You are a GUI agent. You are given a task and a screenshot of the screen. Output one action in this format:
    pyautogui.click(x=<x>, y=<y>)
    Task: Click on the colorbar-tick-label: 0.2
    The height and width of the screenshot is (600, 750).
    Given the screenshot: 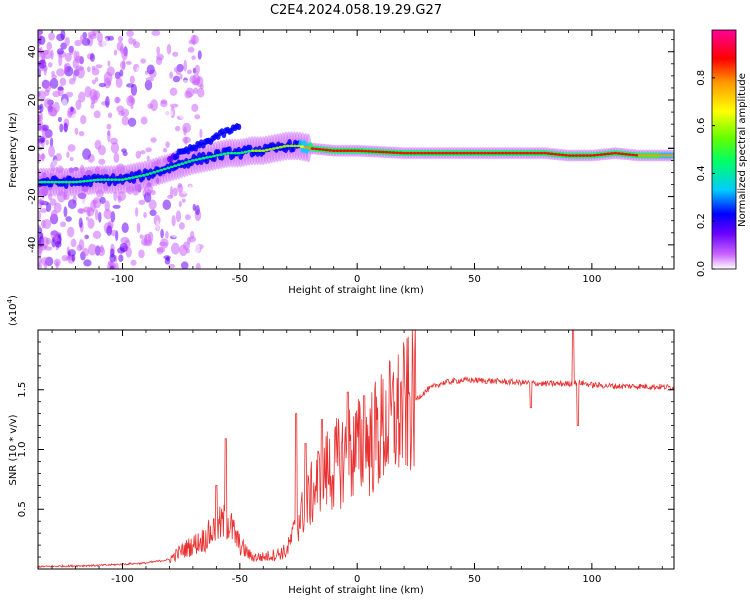 What is the action you would take?
    pyautogui.click(x=701, y=221)
    